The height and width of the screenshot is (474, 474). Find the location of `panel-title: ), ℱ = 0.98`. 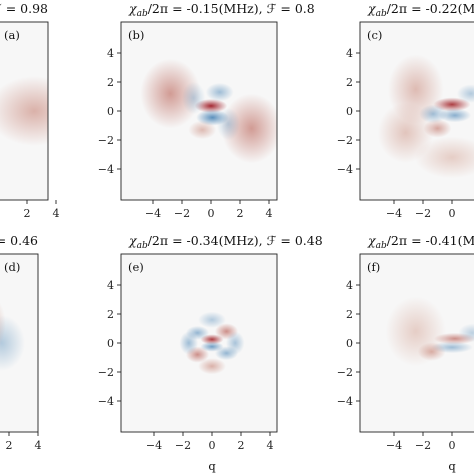

panel-title: ), ℱ = 0.98 is located at coordinates (24, 8).